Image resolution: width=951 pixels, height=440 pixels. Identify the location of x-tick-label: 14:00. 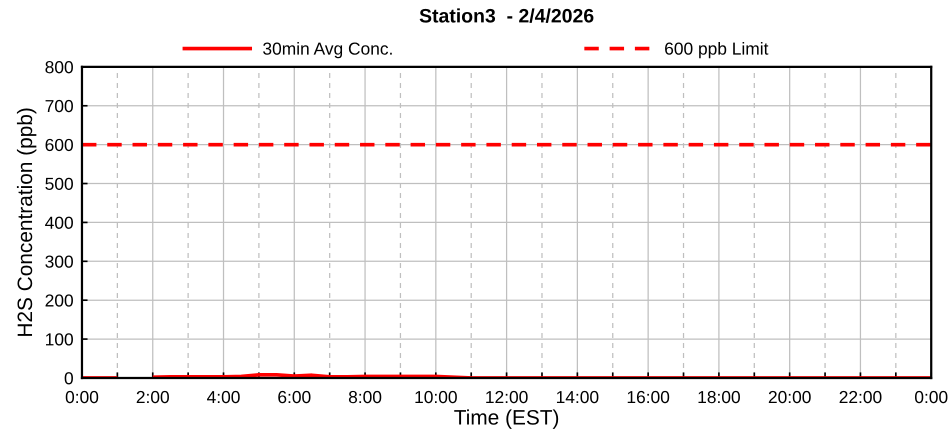
(577, 397).